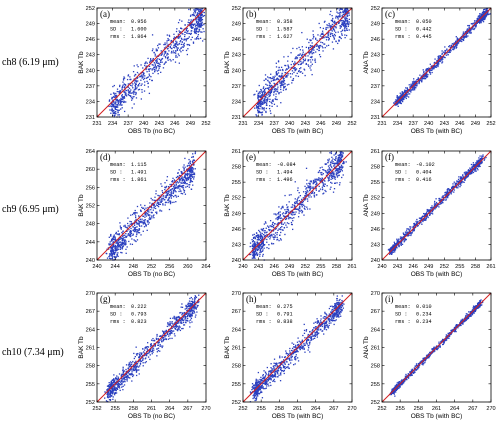 This screenshot has height=432, width=500. I want to click on y-axis-label: BAK Tb, so click(81, 62).